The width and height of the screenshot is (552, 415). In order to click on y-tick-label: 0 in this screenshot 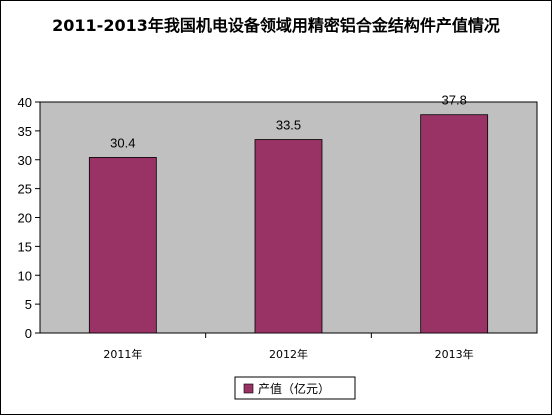, I will do `click(28, 333)`.